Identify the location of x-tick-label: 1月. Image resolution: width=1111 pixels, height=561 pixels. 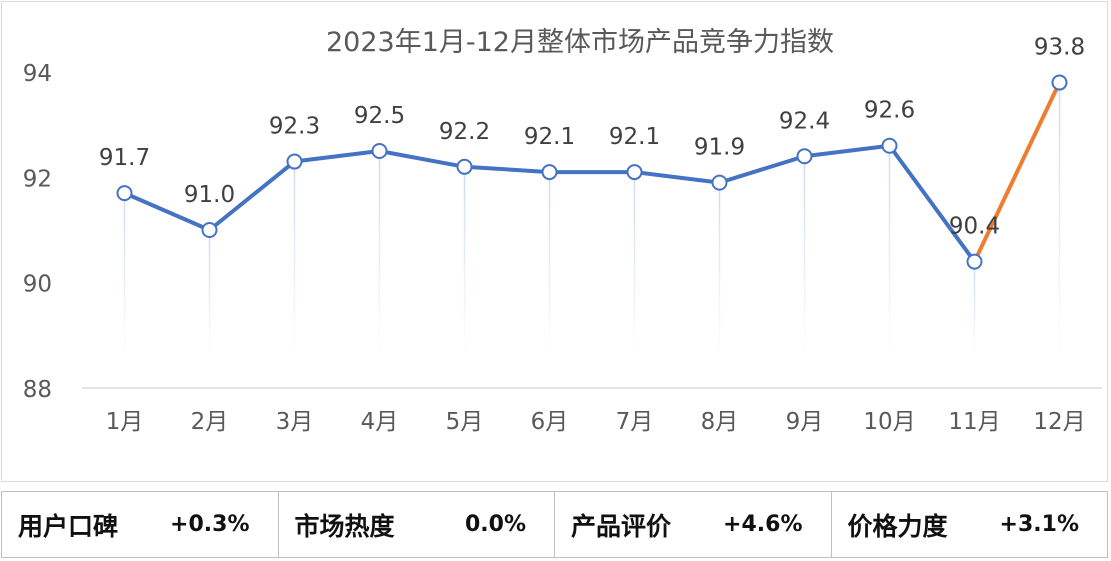
(125, 422).